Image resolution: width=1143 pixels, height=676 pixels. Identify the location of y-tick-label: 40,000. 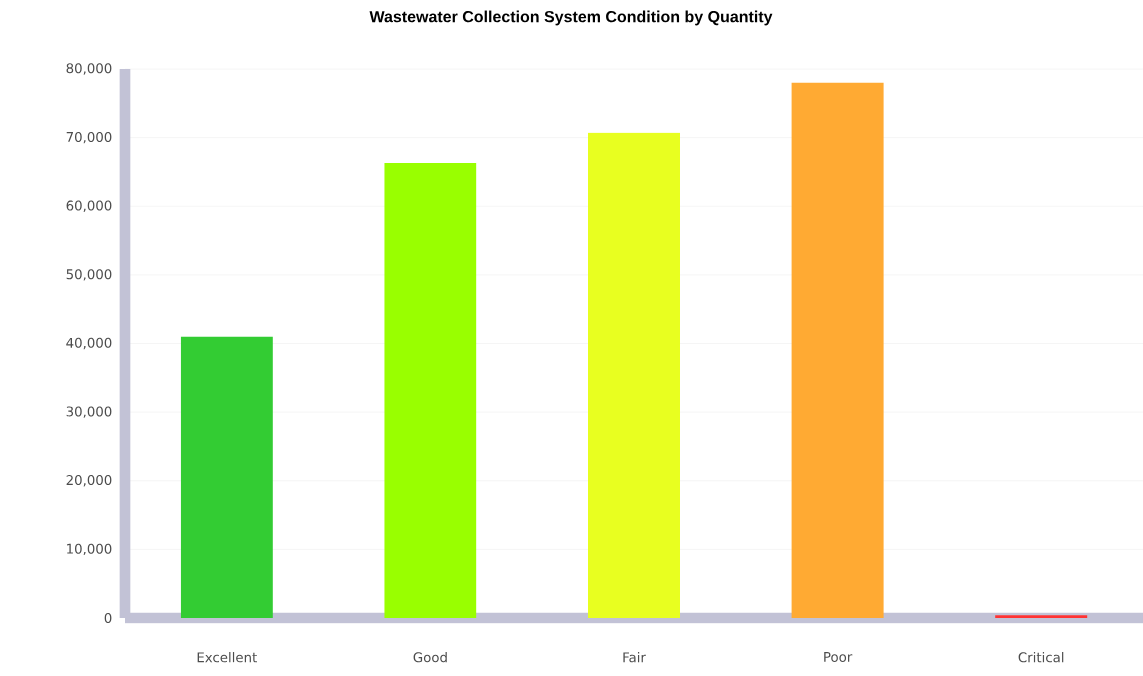
(89, 343).